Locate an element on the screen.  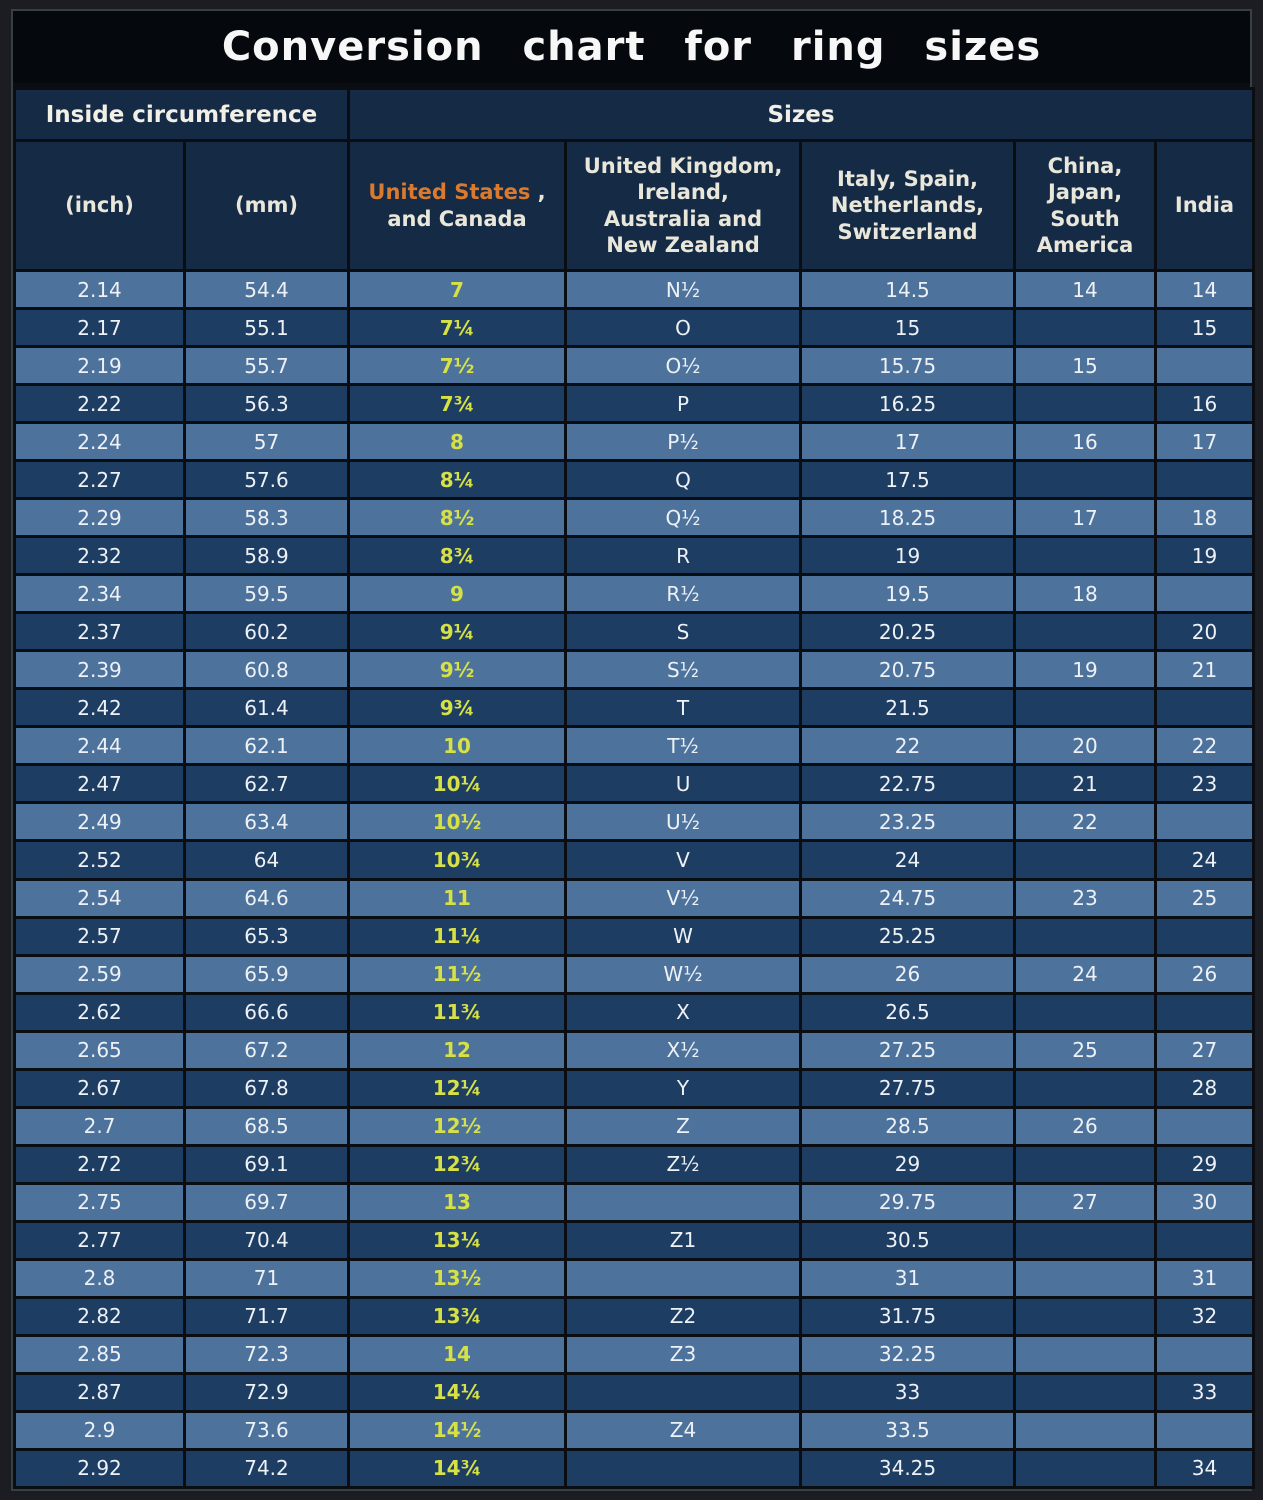
uk-cell: R½ is located at coordinates (683, 594).